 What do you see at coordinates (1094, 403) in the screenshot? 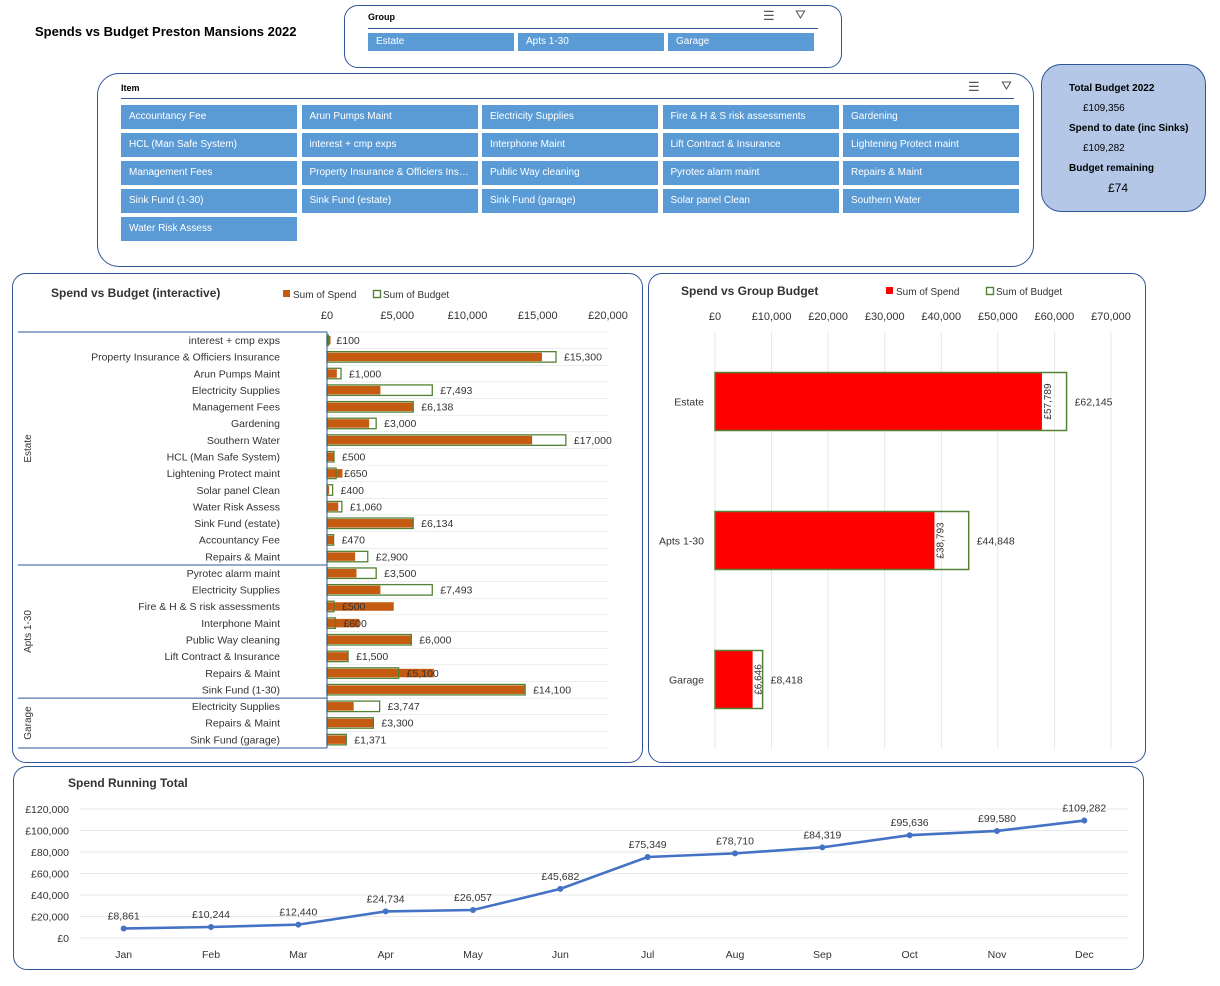
I see `budget-data-label: £62,145` at bounding box center [1094, 403].